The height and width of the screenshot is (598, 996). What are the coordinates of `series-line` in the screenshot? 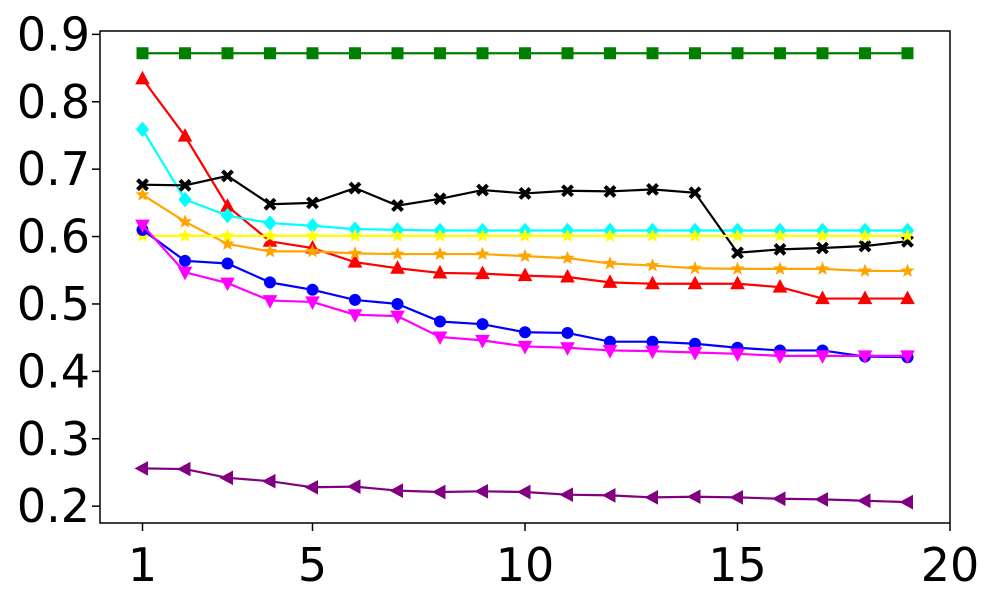 It's located at (525, 214).